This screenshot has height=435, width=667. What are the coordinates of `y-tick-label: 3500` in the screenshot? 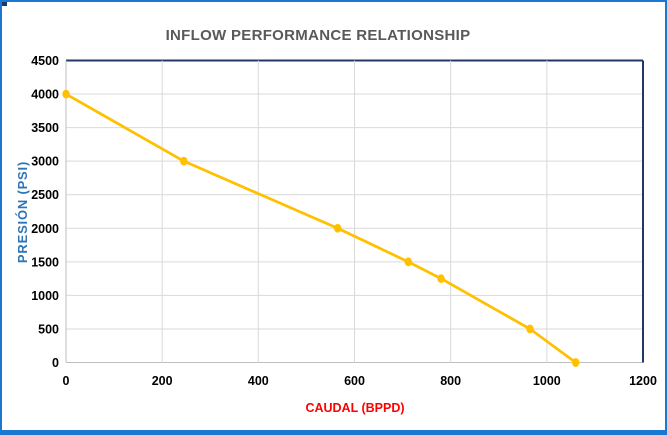 It's located at (45, 128).